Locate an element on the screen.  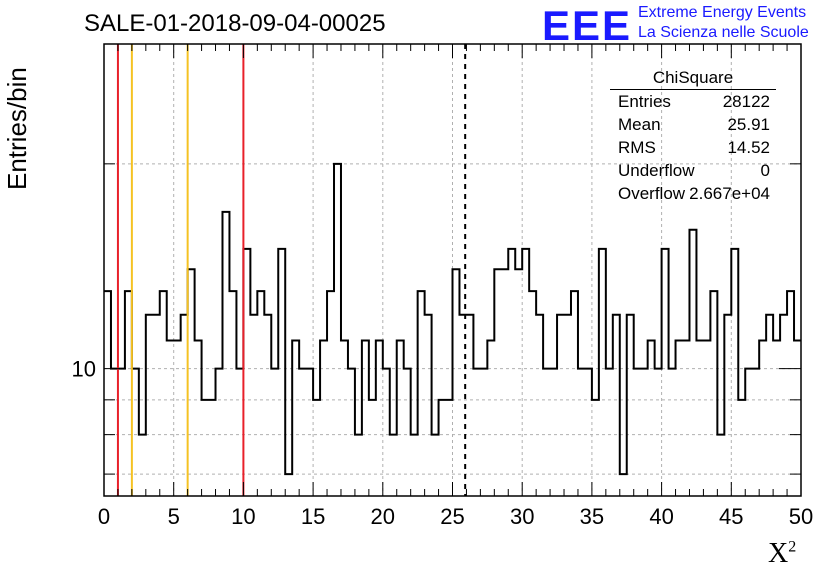
x-tick-label: 30 is located at coordinates (522, 516).